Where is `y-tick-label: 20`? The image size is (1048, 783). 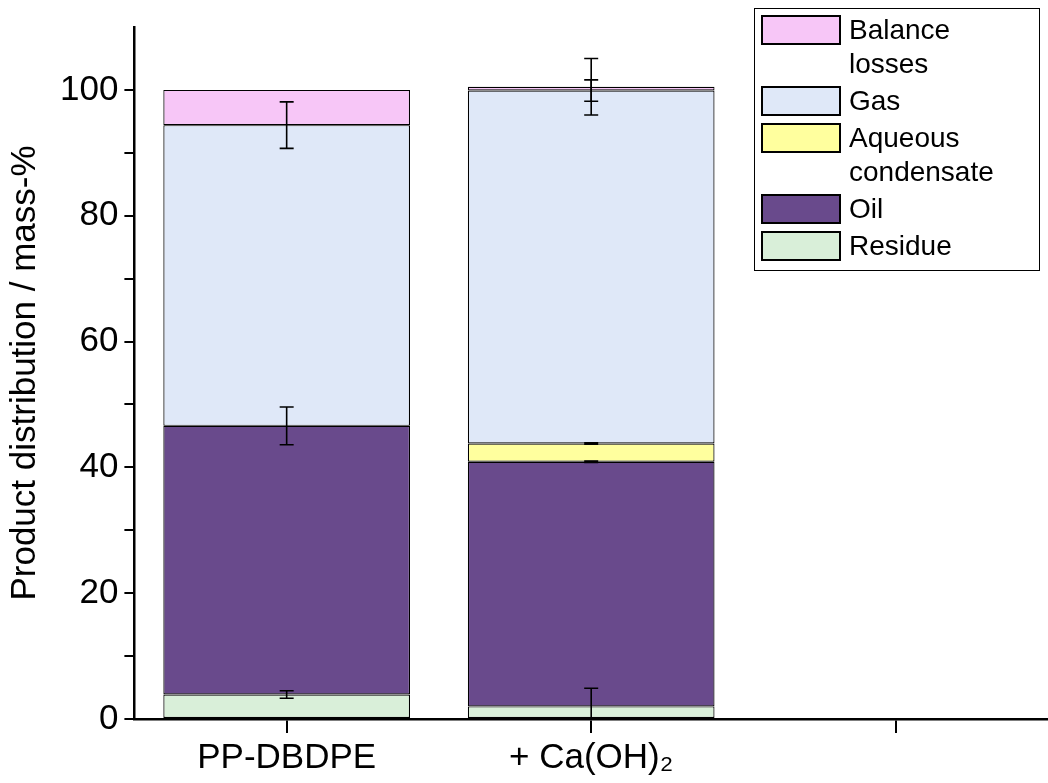 y-tick-label: 20 is located at coordinates (99, 590).